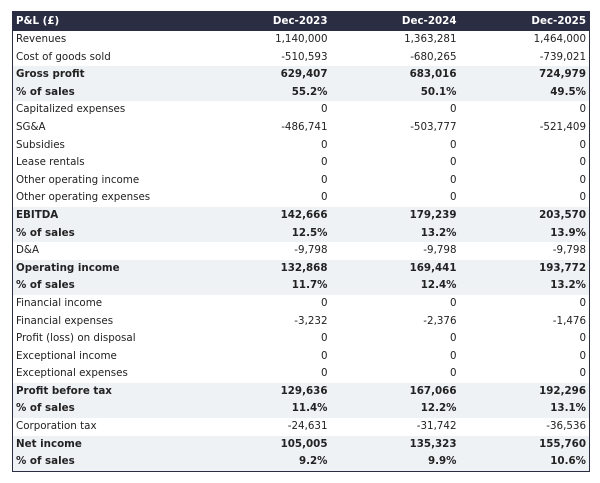  Describe the element at coordinates (271, 268) in the screenshot. I see `cell-dec-2023: 132,868` at that location.